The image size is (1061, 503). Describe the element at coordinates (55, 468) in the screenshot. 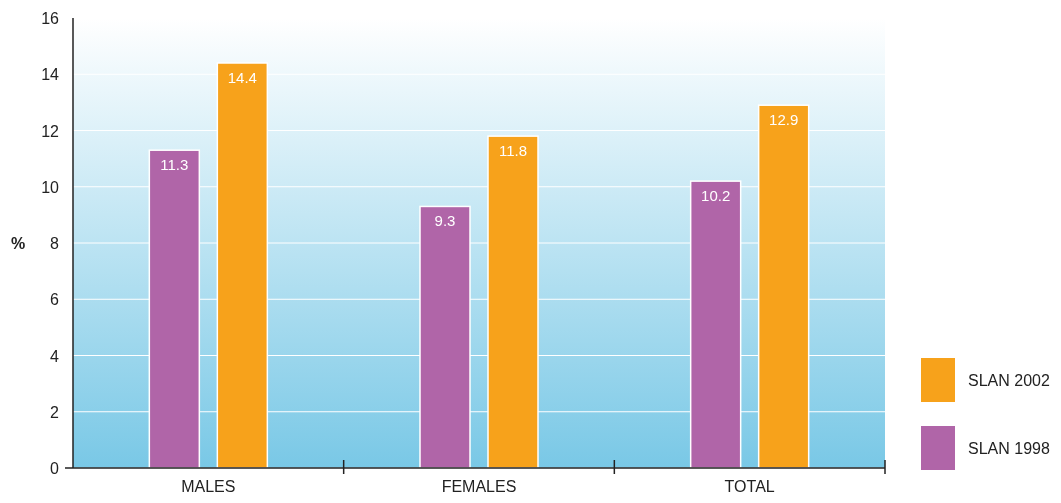

I see `y-tick-label: 0` at that location.